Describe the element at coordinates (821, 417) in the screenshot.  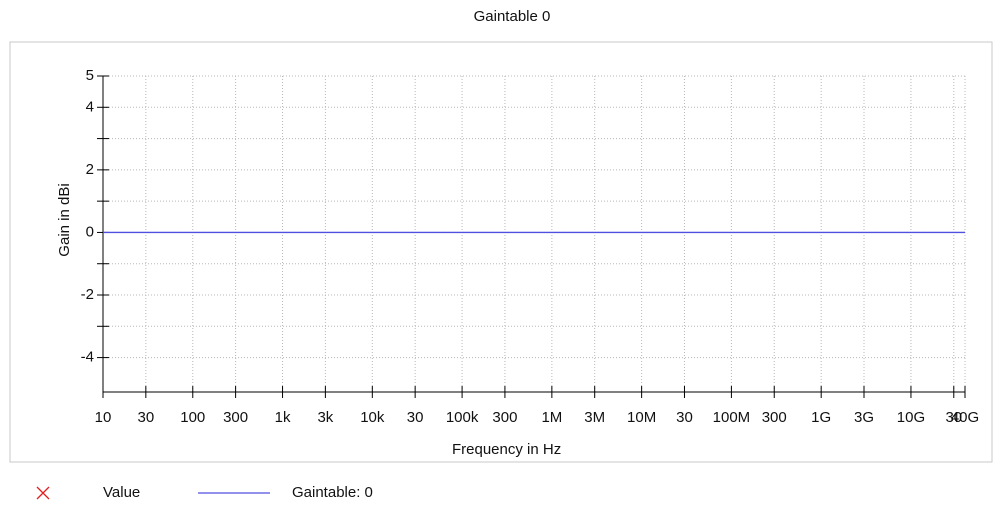
I see `x-tick-label: 1G` at that location.